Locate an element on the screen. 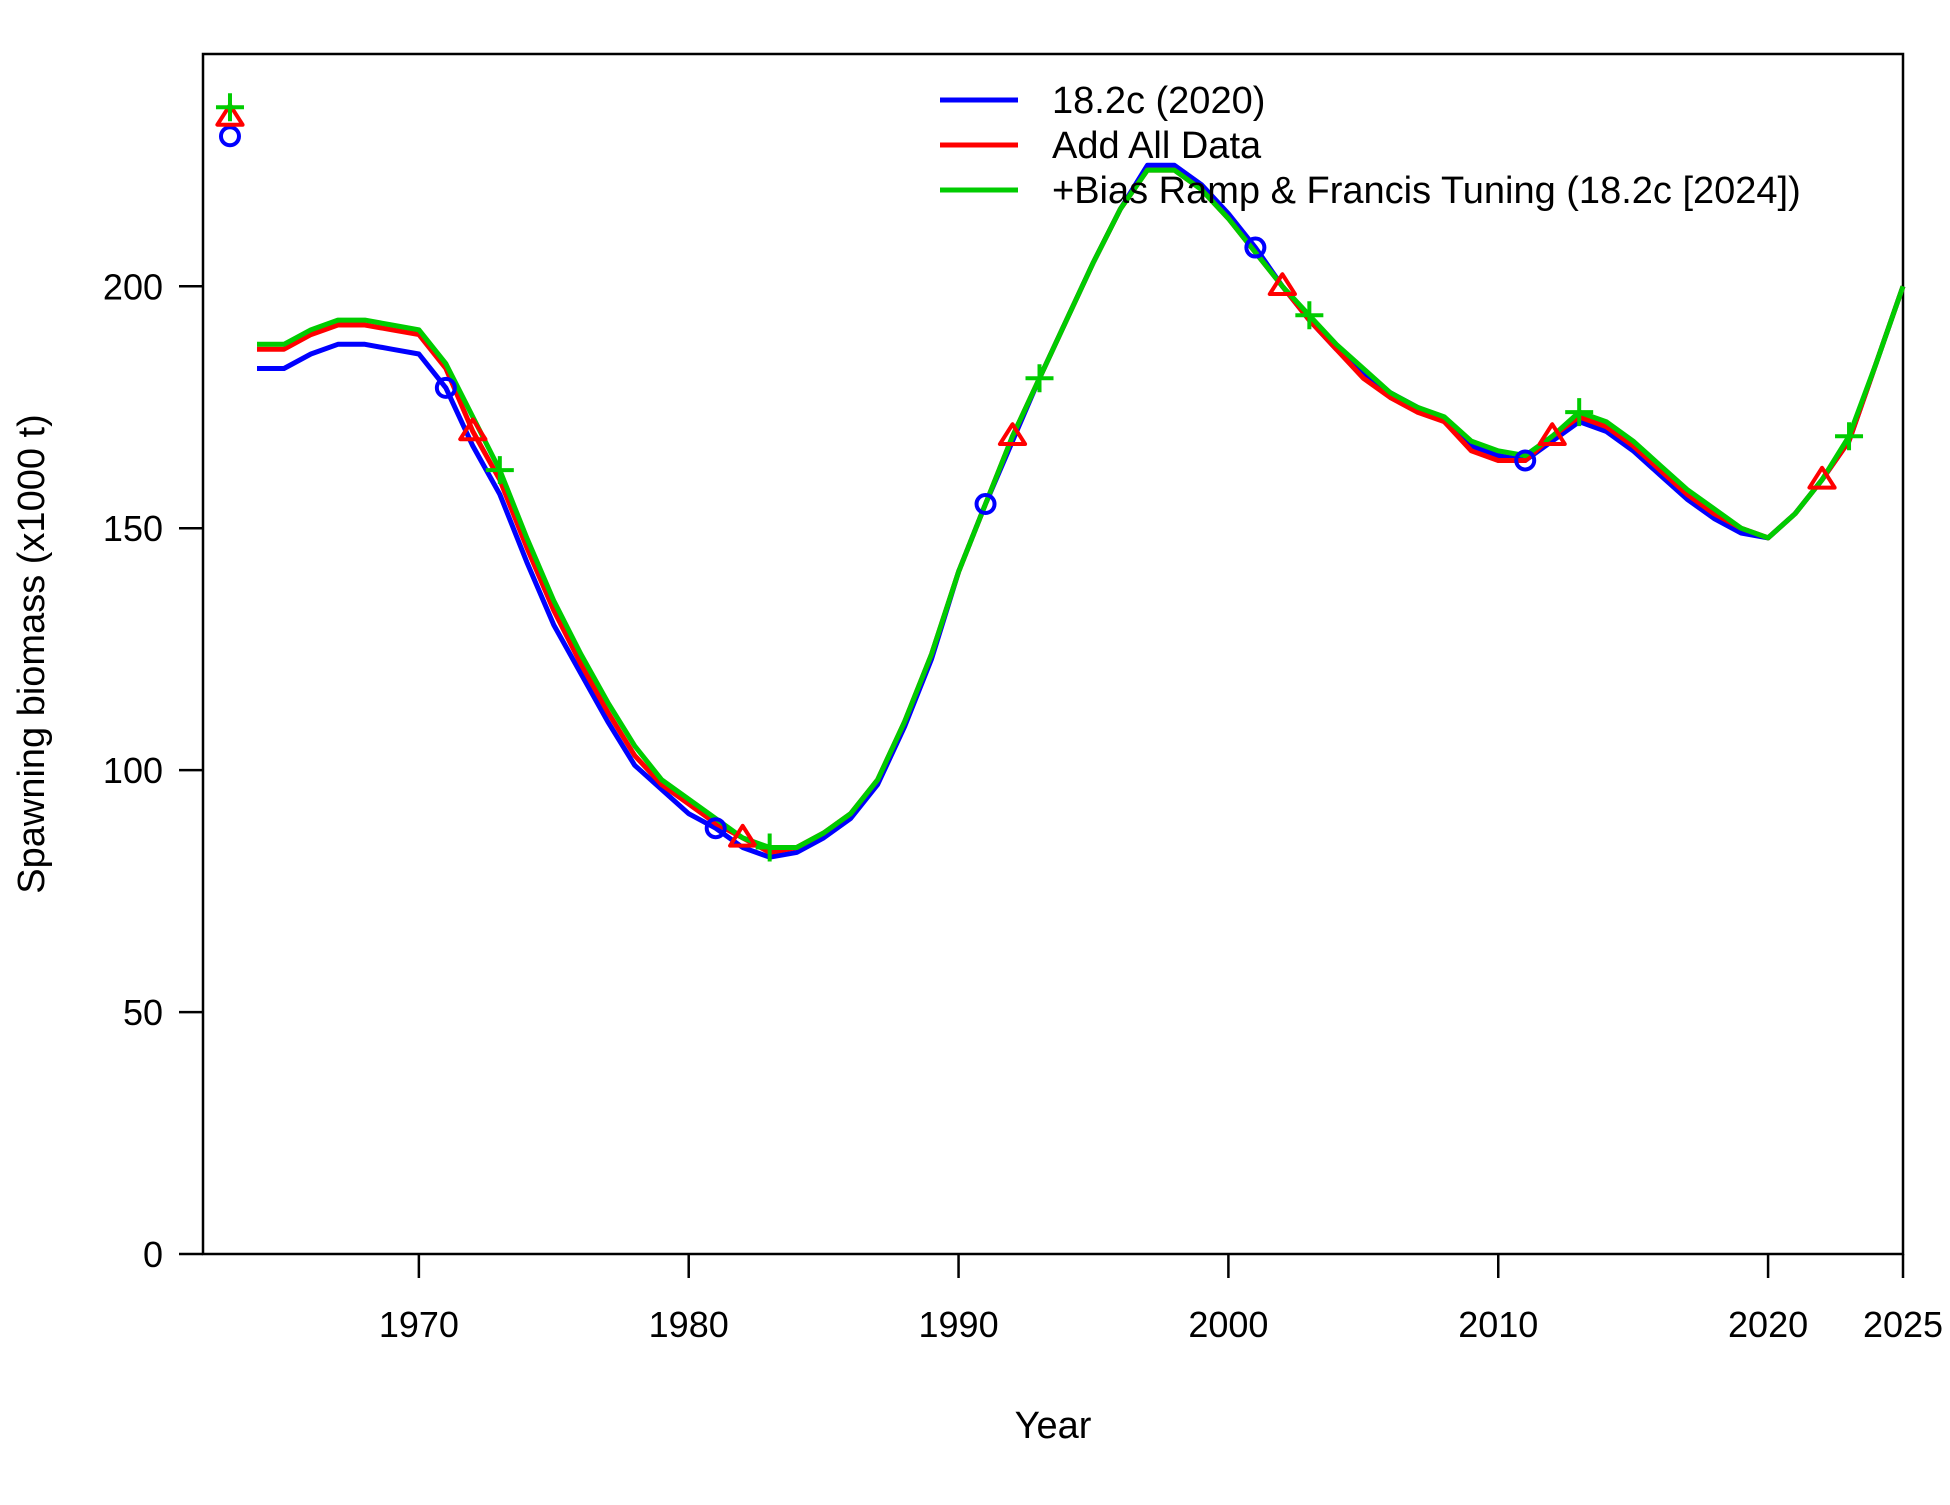 The width and height of the screenshot is (1950, 1505). x-axis-title: Year is located at coordinates (1053, 1426).